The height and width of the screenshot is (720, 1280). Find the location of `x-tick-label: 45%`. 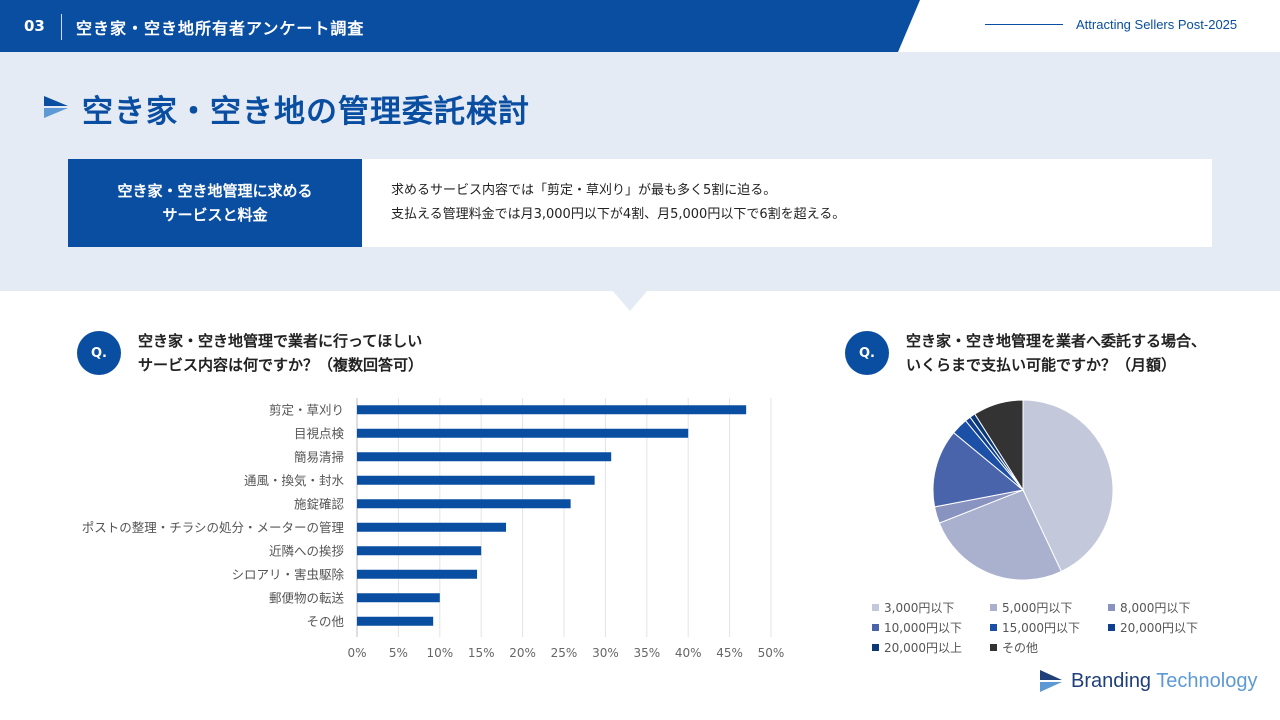

x-tick-label: 45% is located at coordinates (729, 653).